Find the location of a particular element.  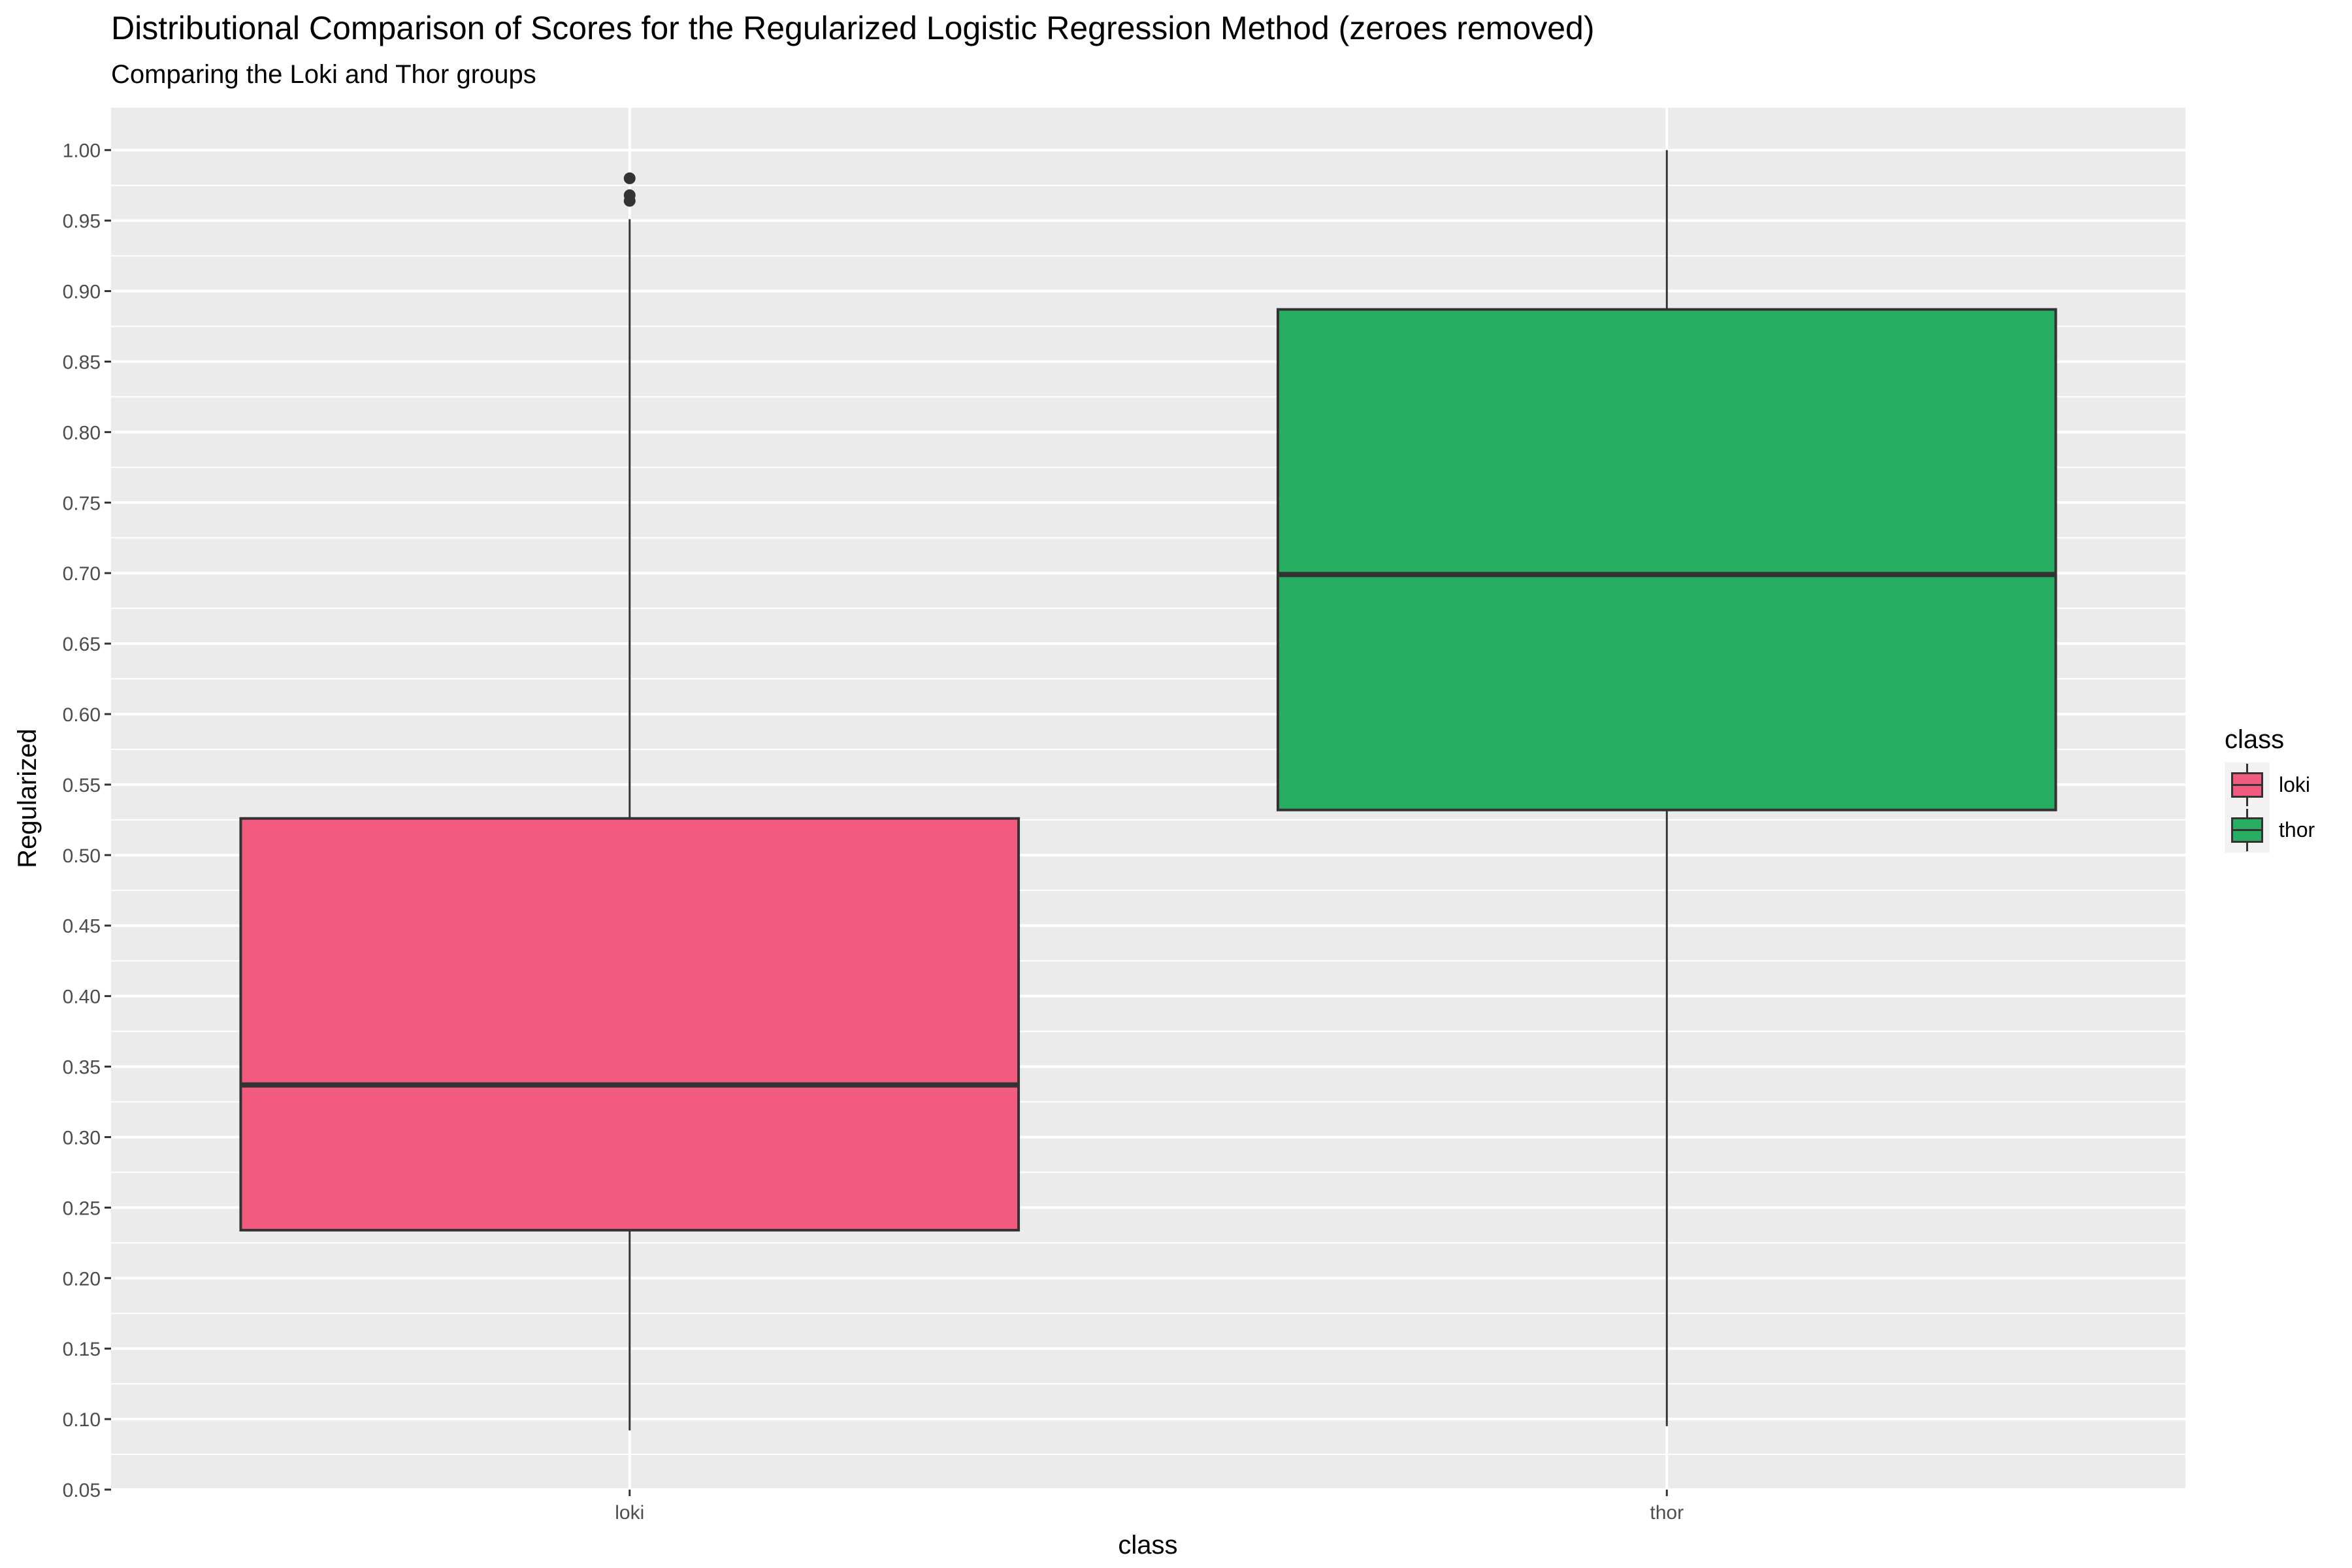

y-tick-label: 0.45 is located at coordinates (82, 927).